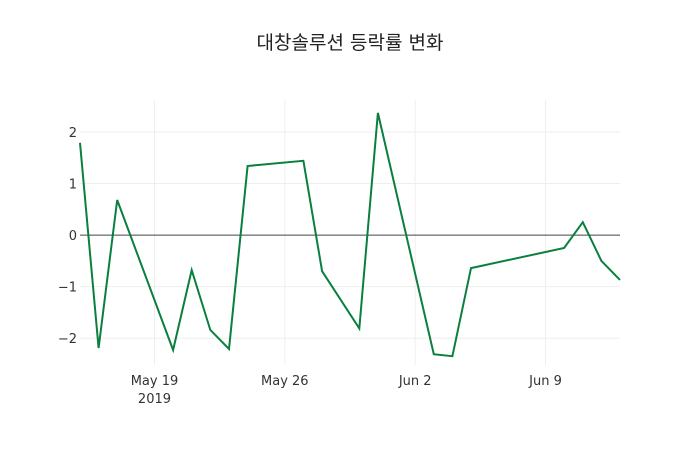 The width and height of the screenshot is (700, 450). Describe the element at coordinates (346, 390) in the screenshot. I see `x-axis-ticks: May 19 2019 May 26 Jun 2 Jun 9` at that location.